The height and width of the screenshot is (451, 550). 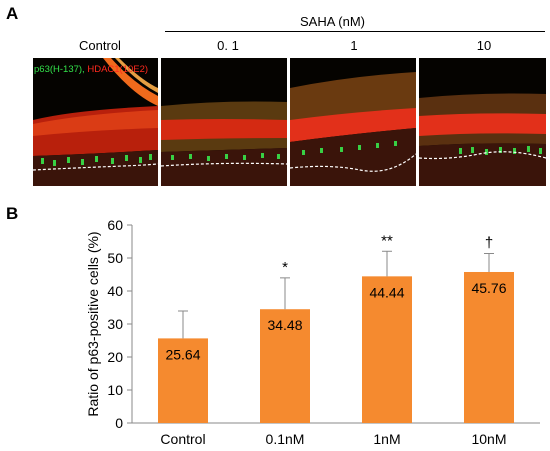 What do you see at coordinates (228, 45) in the screenshot?
I see `column-label-0-1: 0. 1` at bounding box center [228, 45].